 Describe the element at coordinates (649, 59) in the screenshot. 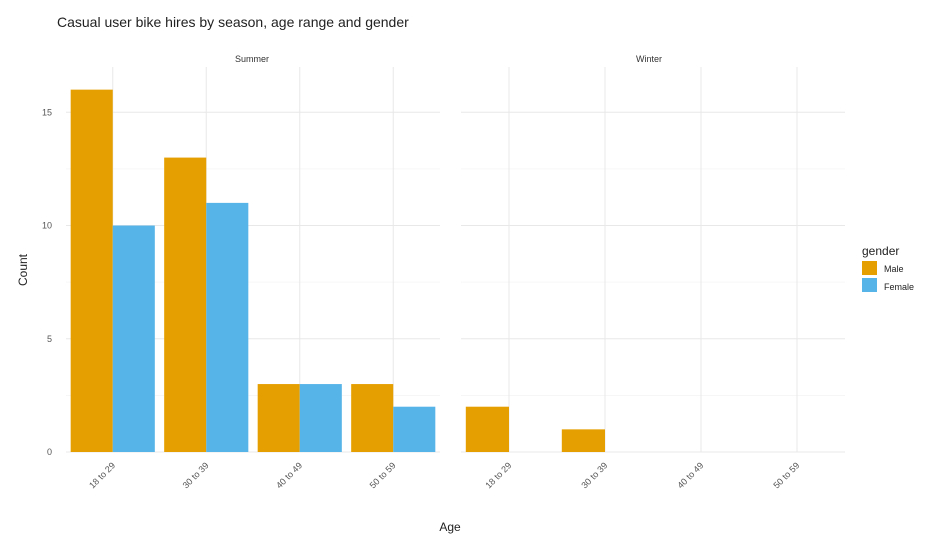

I see `facet-label-winter: Winter` at that location.